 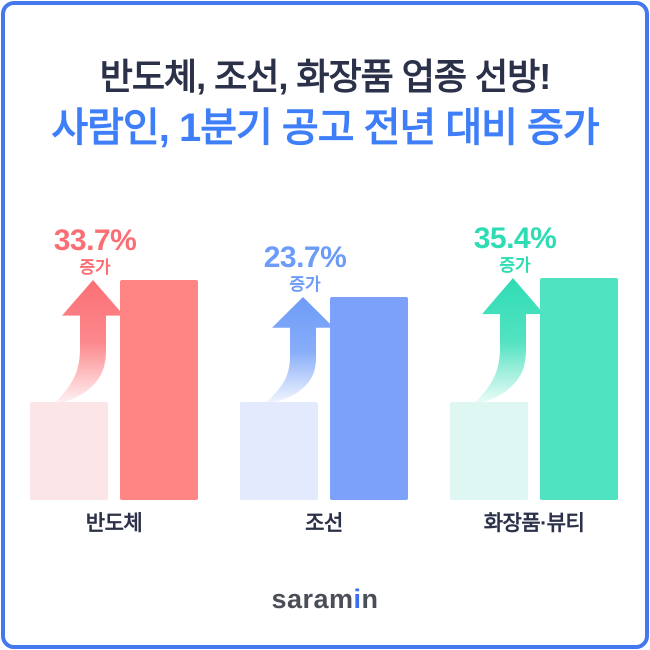 I want to click on chart-group-shipbuilding: 23.7% 증가 조선, so click(x=324, y=383).